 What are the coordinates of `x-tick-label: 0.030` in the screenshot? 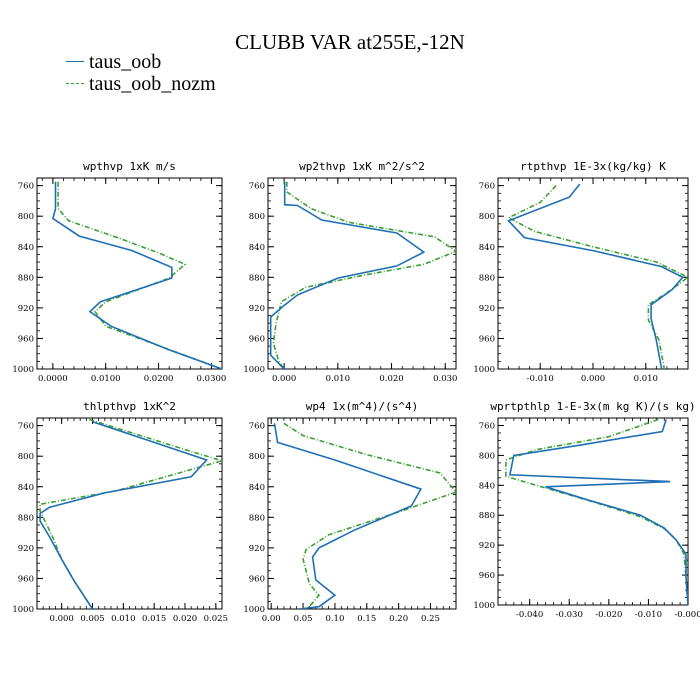 It's located at (445, 379).